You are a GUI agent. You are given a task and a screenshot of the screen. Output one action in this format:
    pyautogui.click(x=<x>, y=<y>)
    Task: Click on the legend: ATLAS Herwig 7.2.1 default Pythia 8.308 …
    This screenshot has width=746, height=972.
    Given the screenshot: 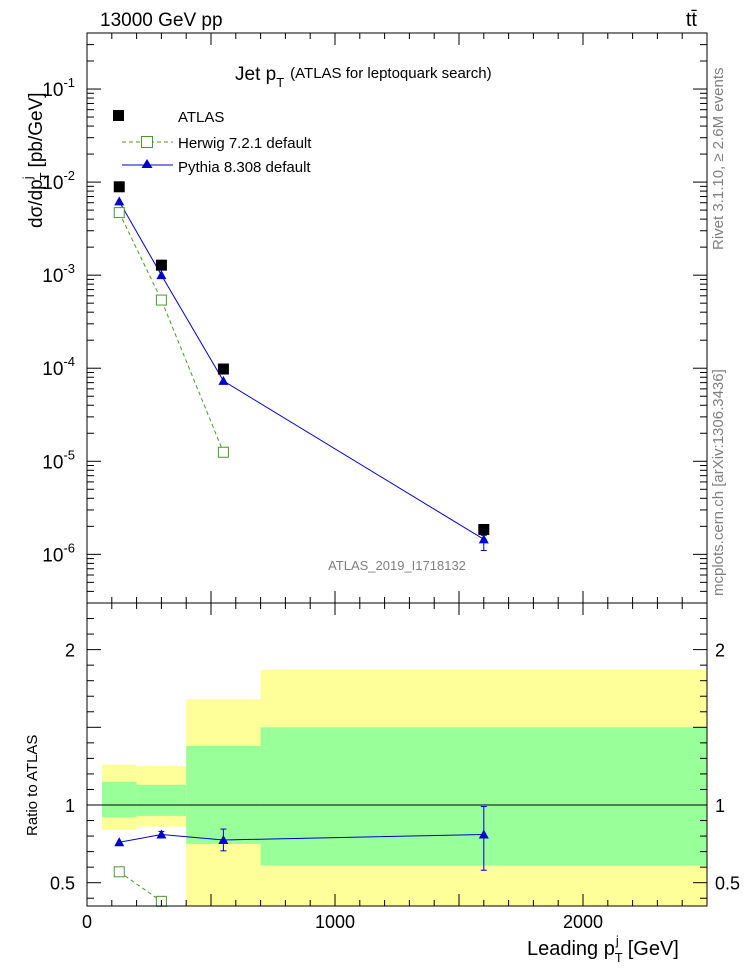 What is the action you would take?
    pyautogui.click(x=212, y=142)
    